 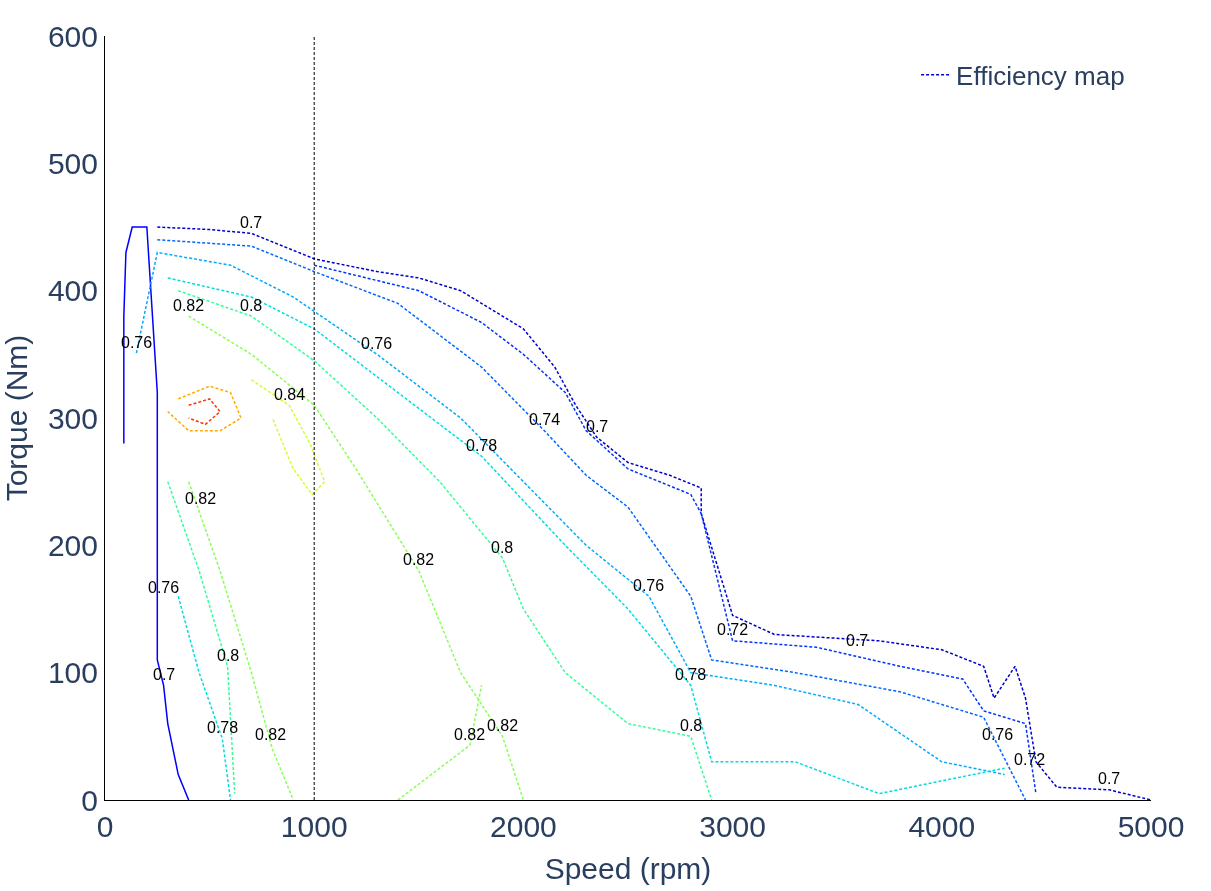 What do you see at coordinates (72, 545) in the screenshot?
I see `y-tick-label: 200` at bounding box center [72, 545].